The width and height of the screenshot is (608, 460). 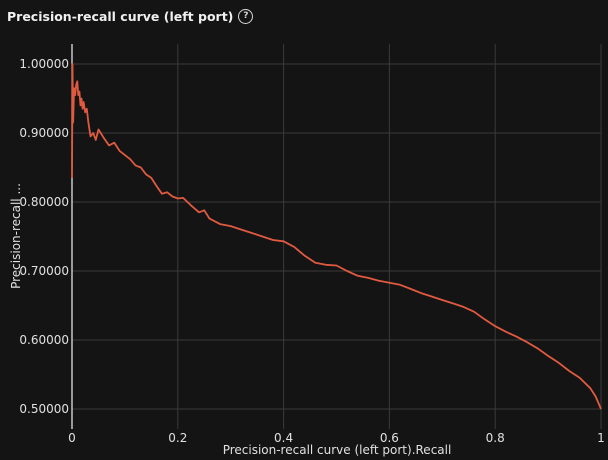 I want to click on y-tick-label: 0.70000, so click(x=44, y=271).